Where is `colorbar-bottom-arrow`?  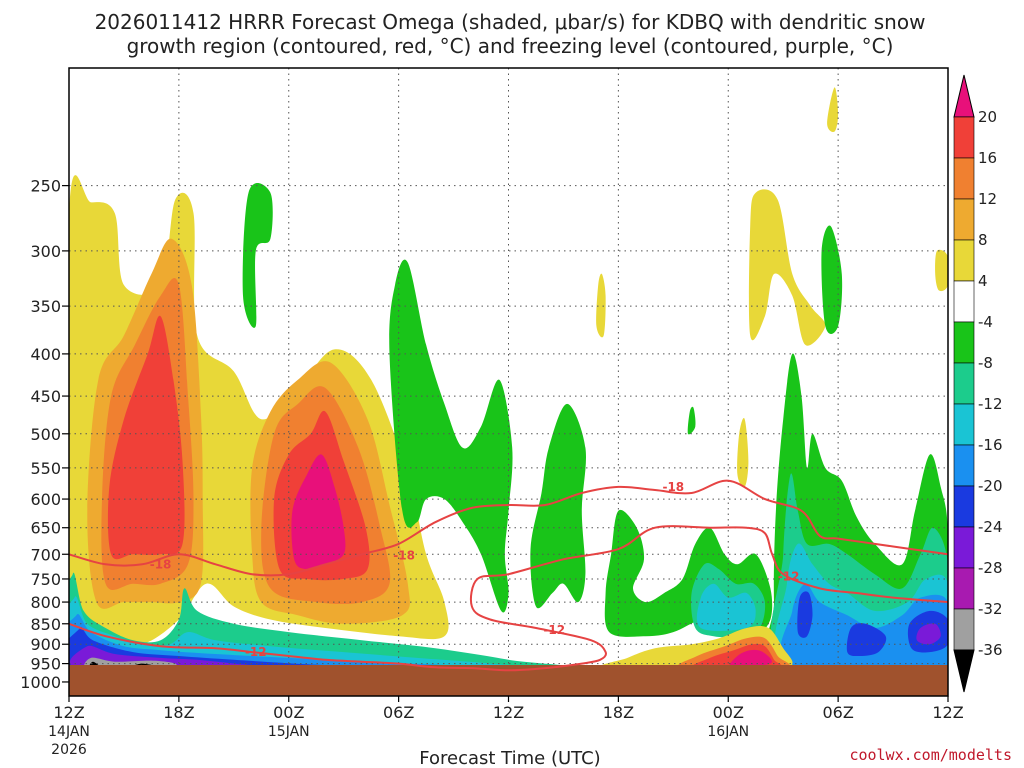 colorbar-bottom-arrow is located at coordinates (964, 671).